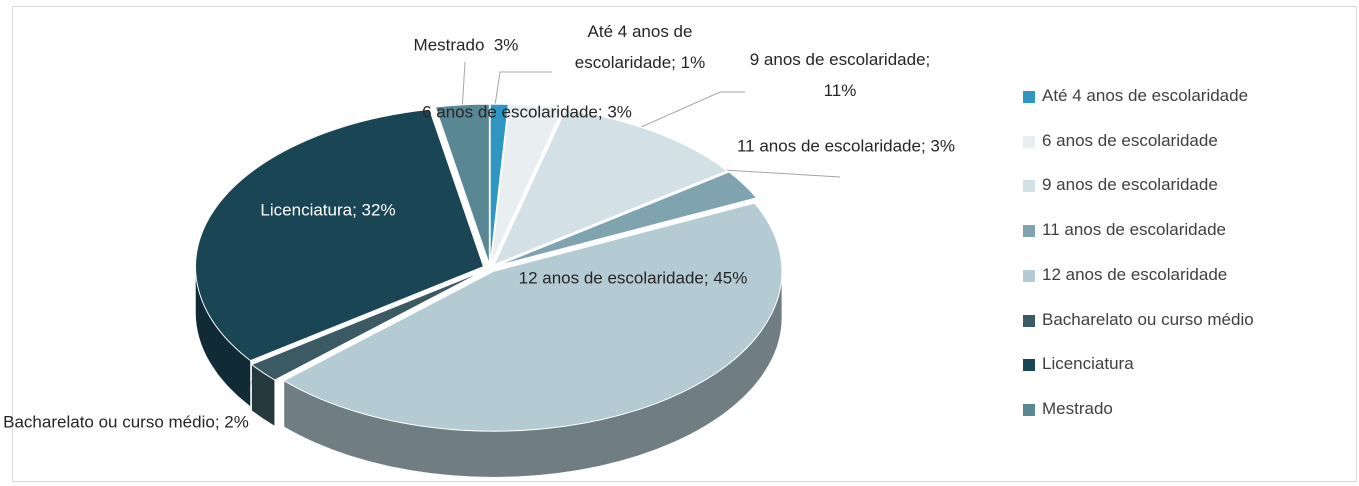 The width and height of the screenshot is (1359, 486). What do you see at coordinates (1148, 319) in the screenshot?
I see `legend-label: Bacharelato ou curso médio` at bounding box center [1148, 319].